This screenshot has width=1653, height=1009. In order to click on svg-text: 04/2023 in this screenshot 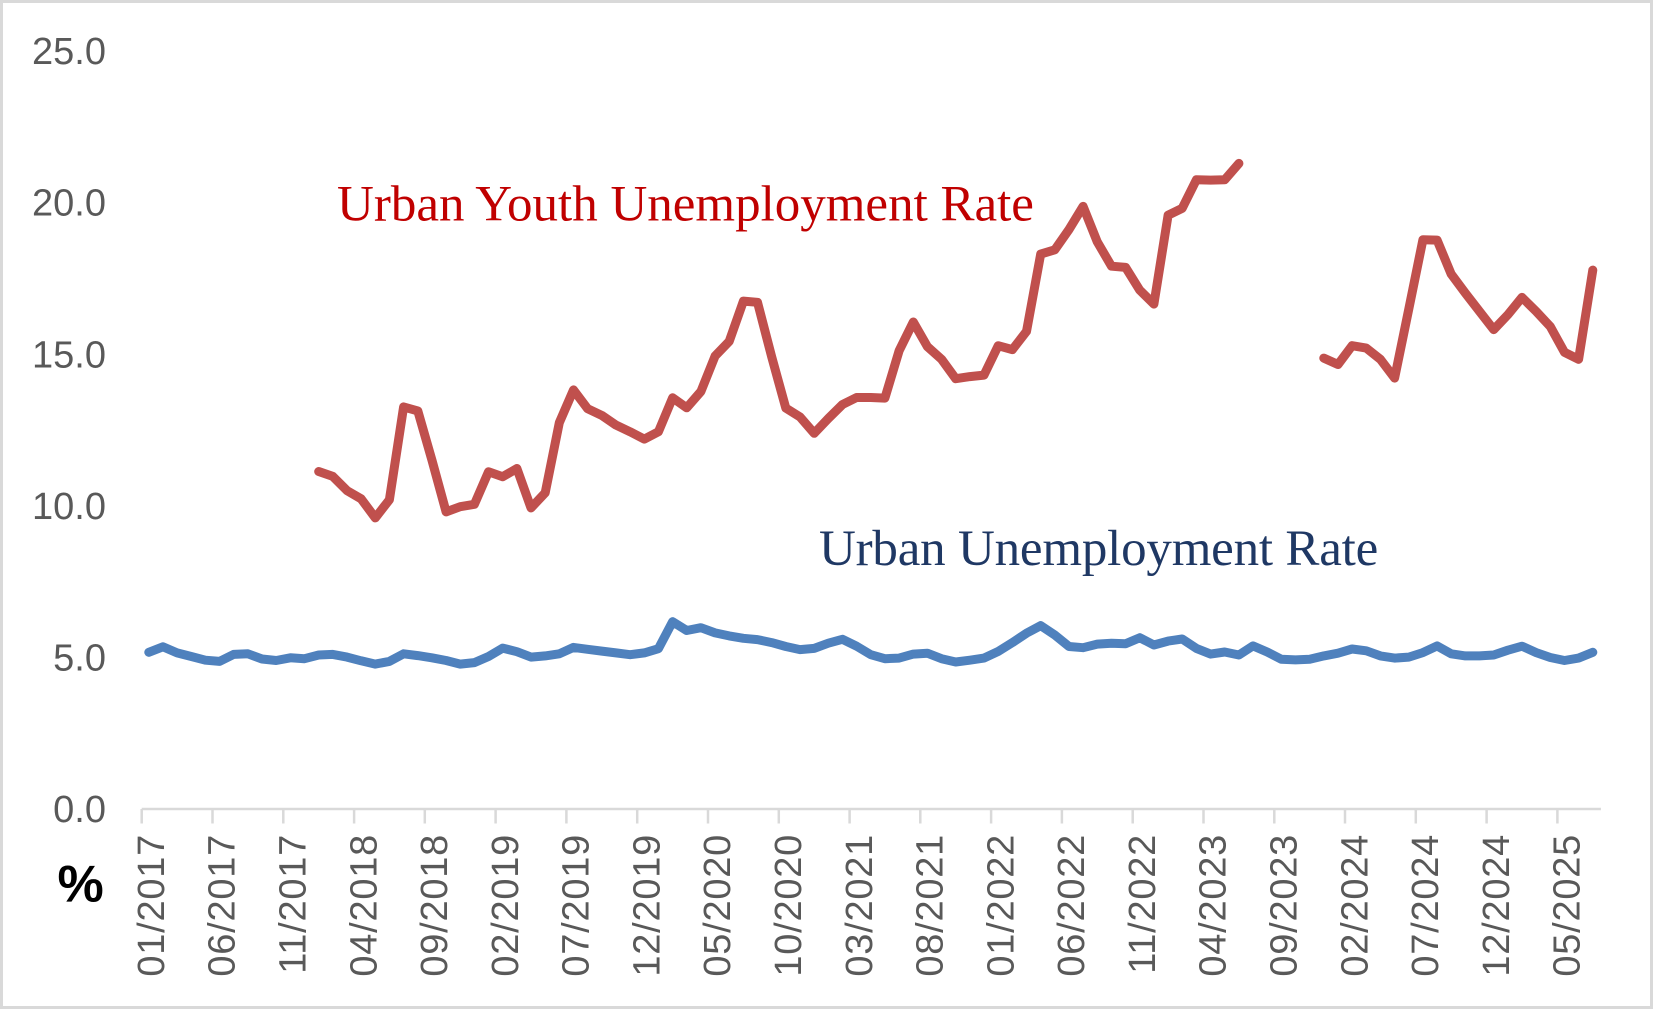, I will do `click(1214, 905)`.